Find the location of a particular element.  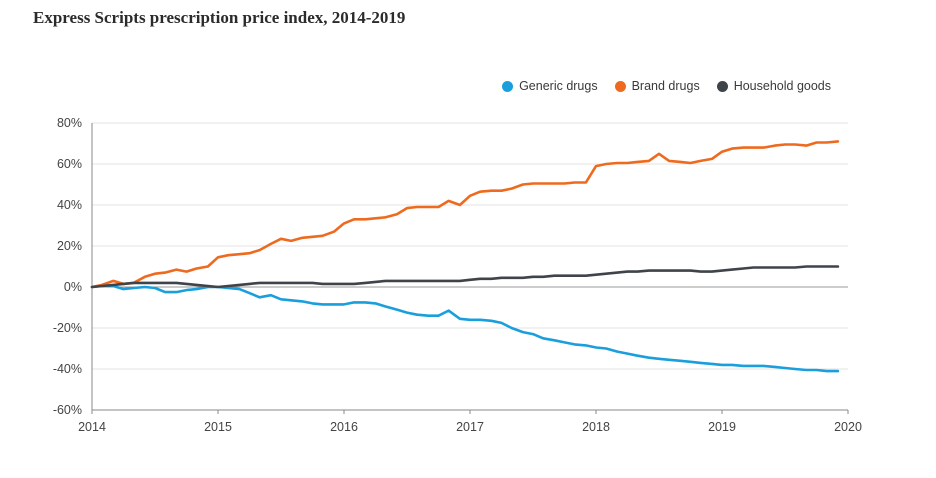

legend-label-household: Household goods is located at coordinates (782, 86).